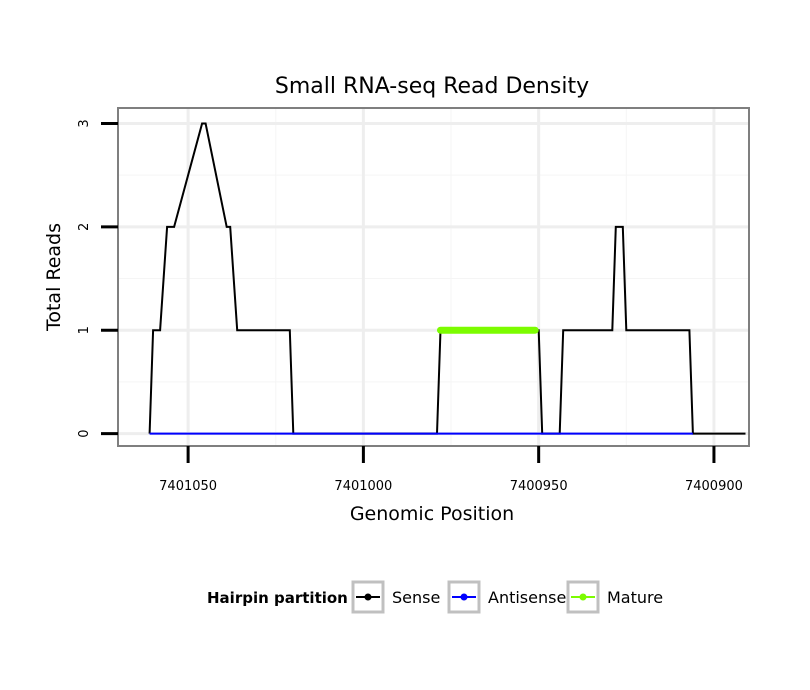 The image size is (810, 690). I want to click on y-tick-label: 2, so click(84, 227).